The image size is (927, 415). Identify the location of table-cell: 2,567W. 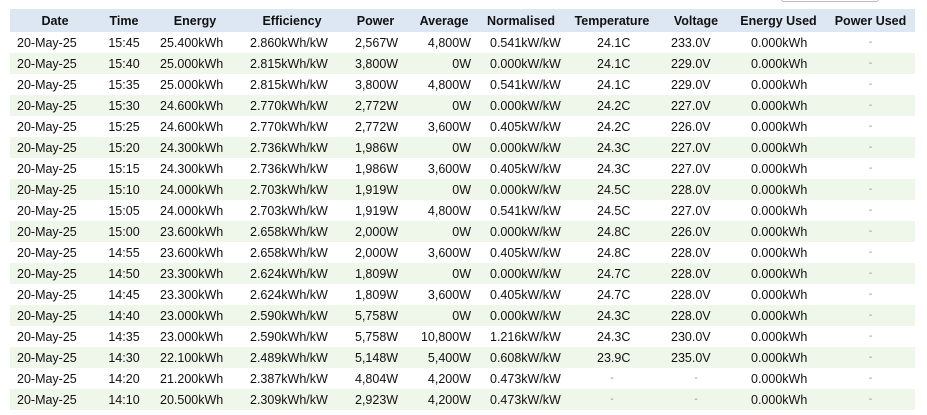
(377, 42).